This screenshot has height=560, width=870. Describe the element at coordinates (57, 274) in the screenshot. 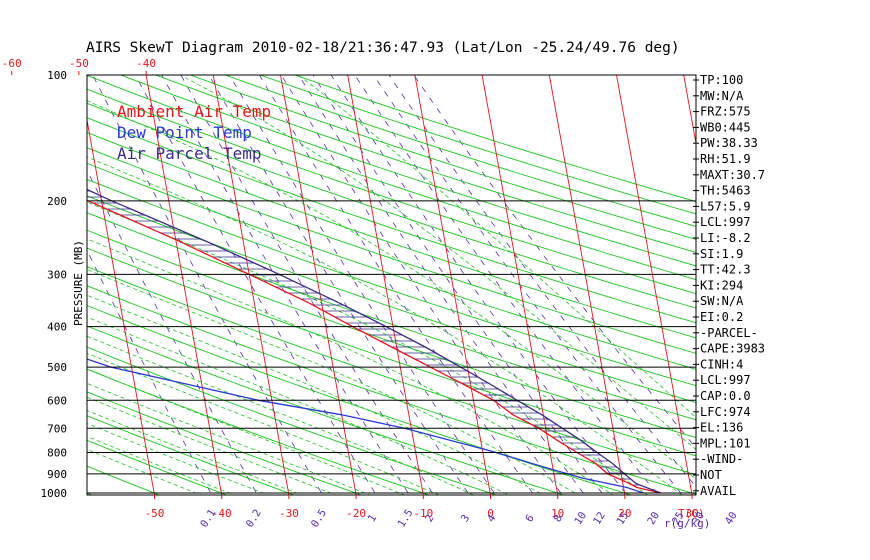

I see `pressure-tick-label: 300` at that location.